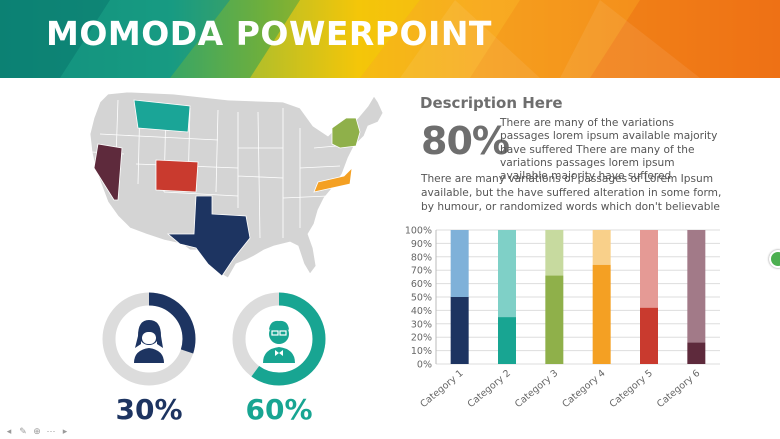  Describe the element at coordinates (177, 176) in the screenshot. I see `state-colorado` at that location.